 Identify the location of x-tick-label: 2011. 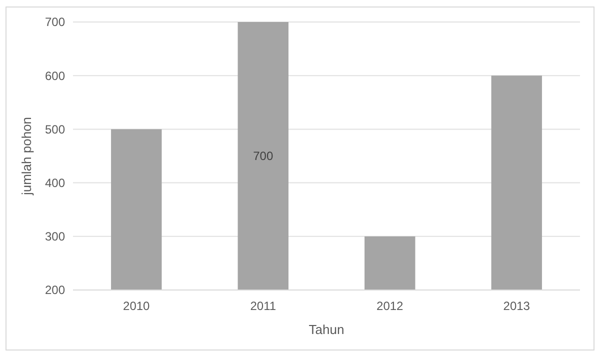
(263, 306).